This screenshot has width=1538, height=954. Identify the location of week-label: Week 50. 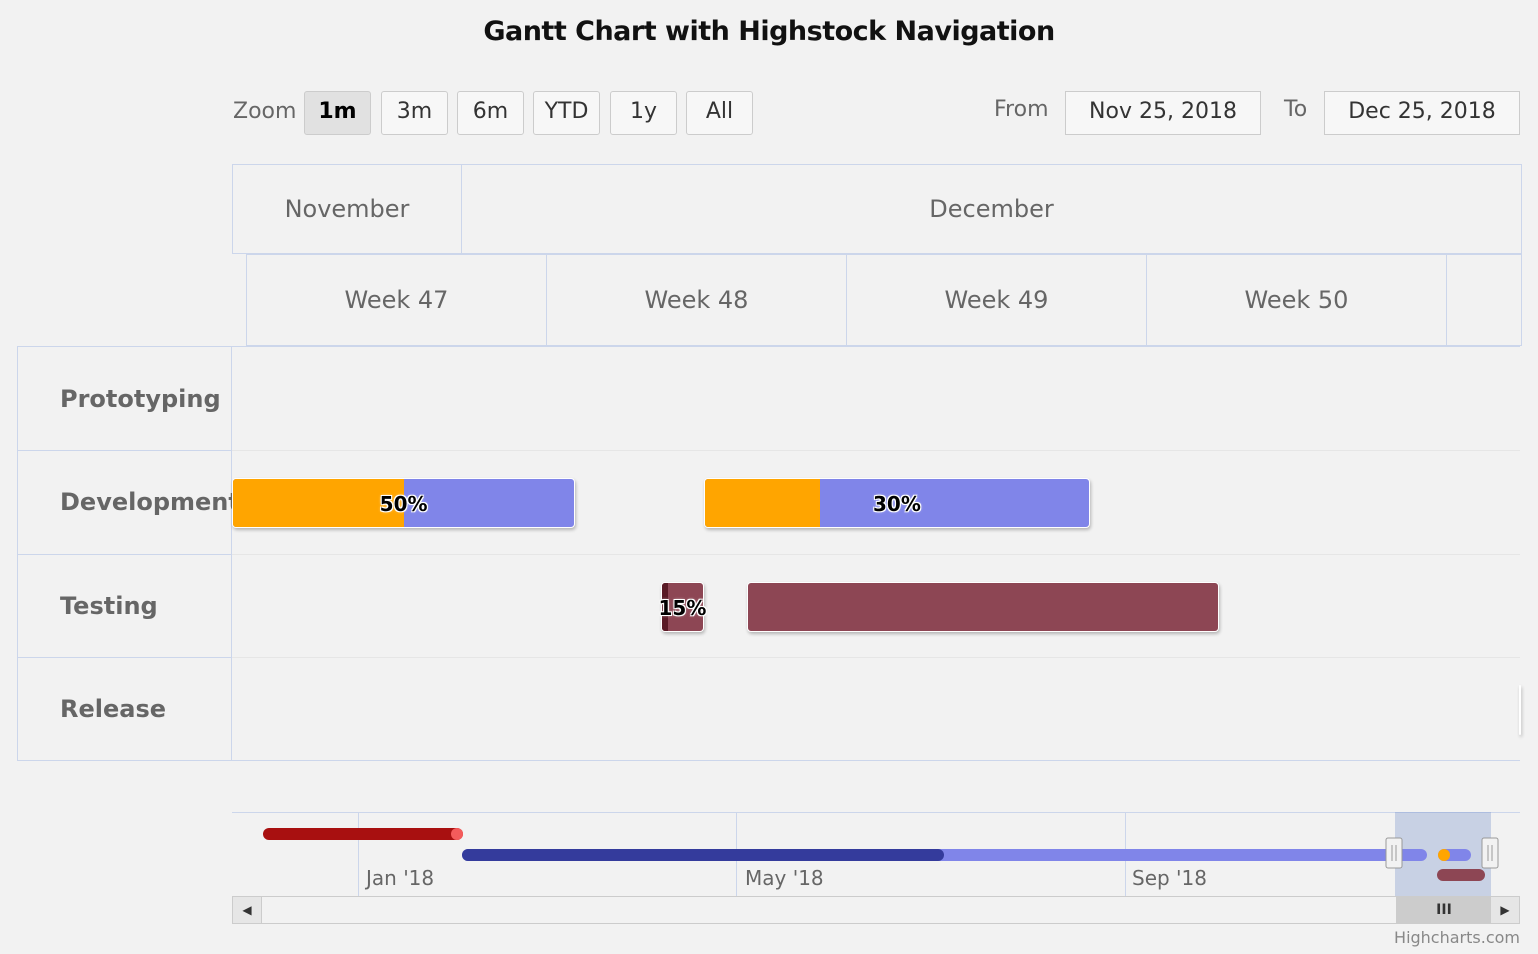
(1296, 300).